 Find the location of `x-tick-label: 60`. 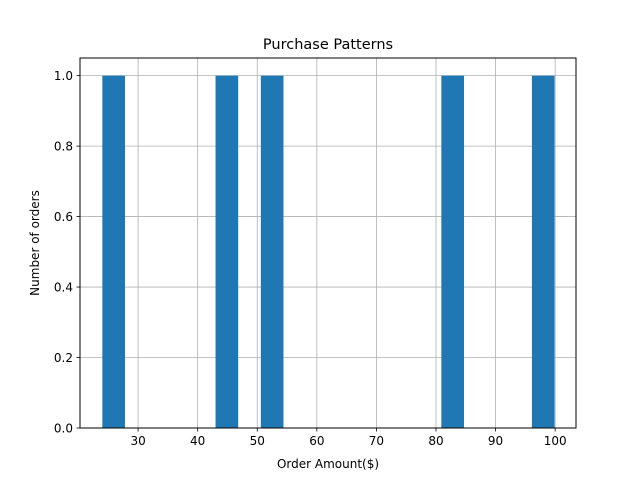

x-tick-label: 60 is located at coordinates (316, 441).